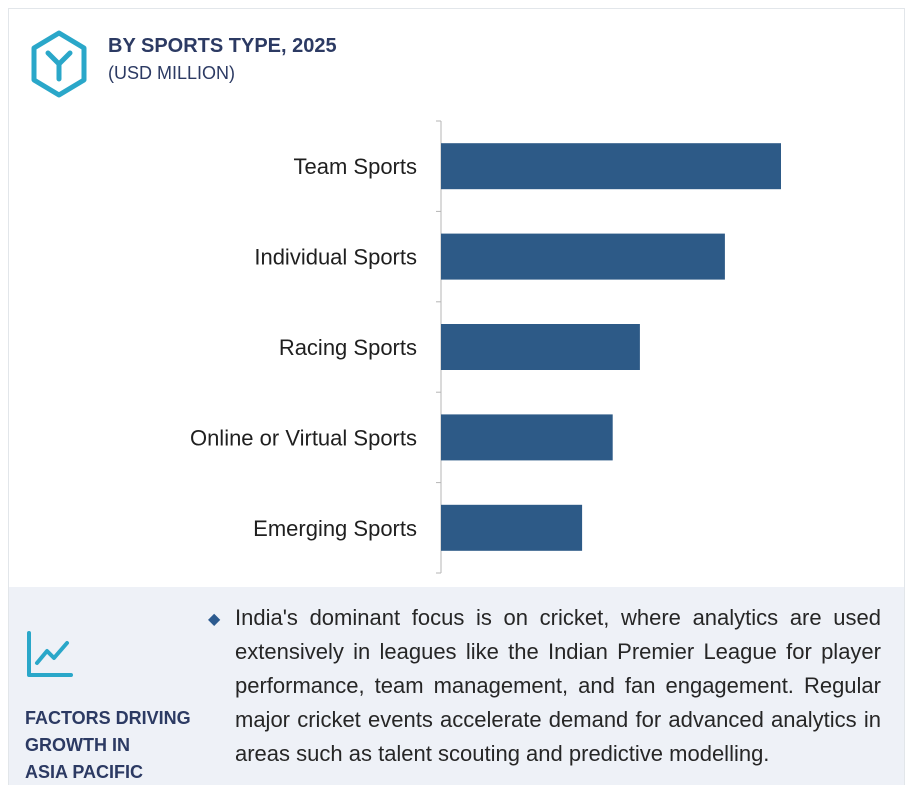  What do you see at coordinates (172, 73) in the screenshot?
I see `chart-subtitle: (USD MILLION)` at bounding box center [172, 73].